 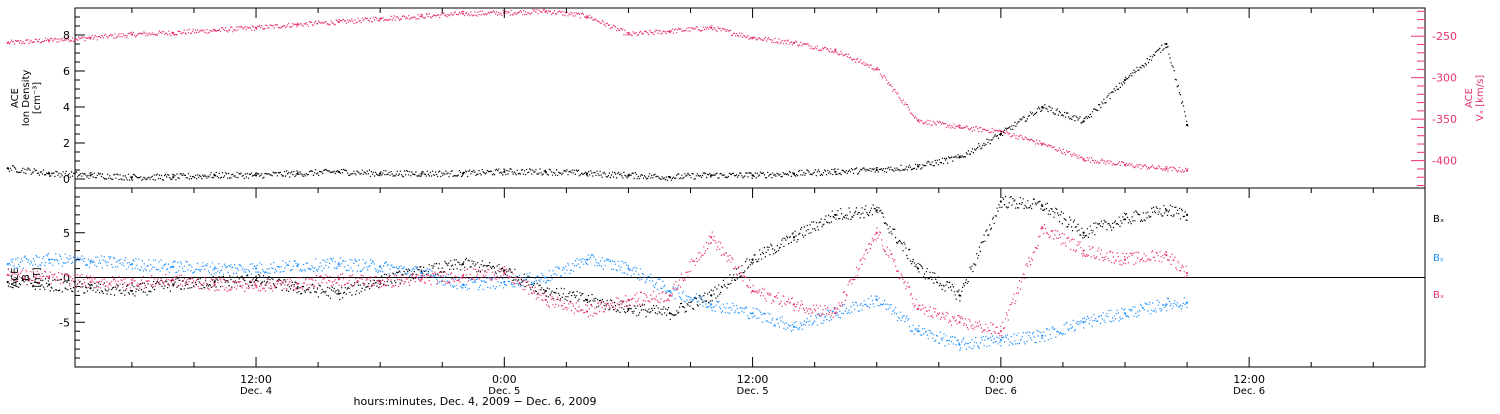 I want to click on left-tick-label: 8, so click(x=66, y=35).